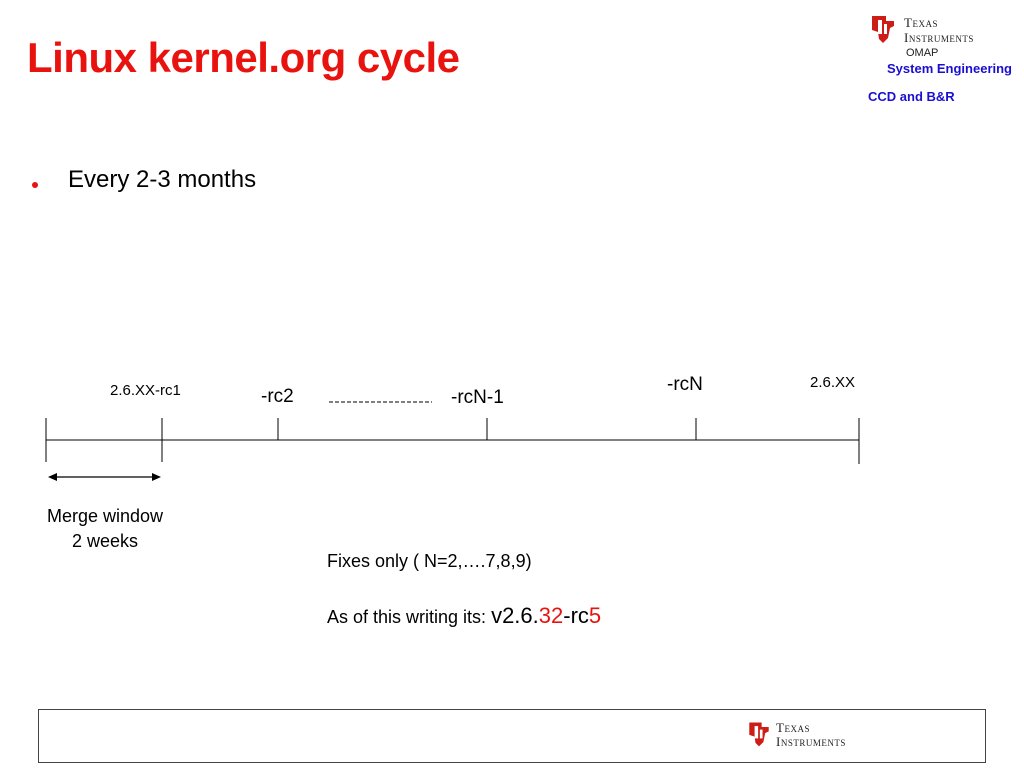 Image resolution: width=1024 pixels, height=768 pixels. I want to click on footer-logo: Texas Instruments, so click(814, 736).